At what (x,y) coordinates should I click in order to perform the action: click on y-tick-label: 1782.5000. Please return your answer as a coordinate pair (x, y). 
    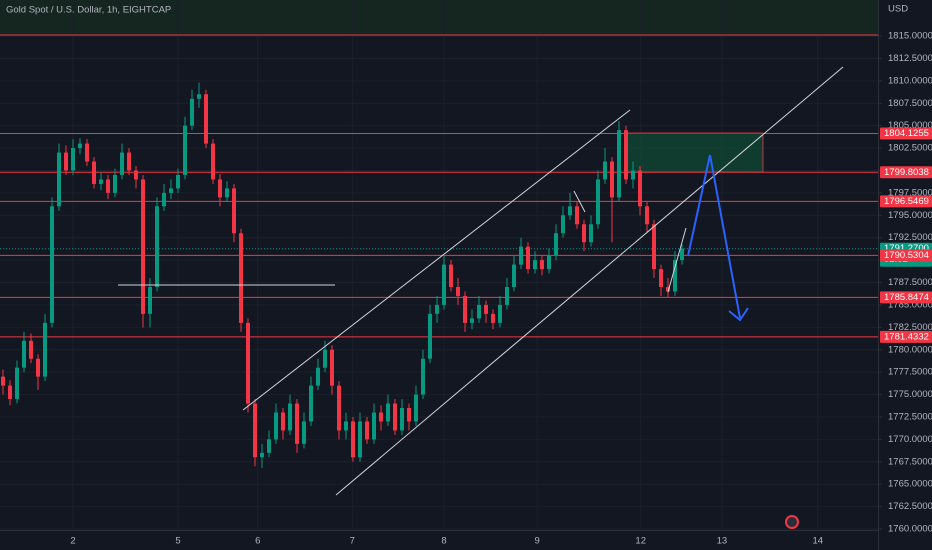
    Looking at the image, I should click on (910, 327).